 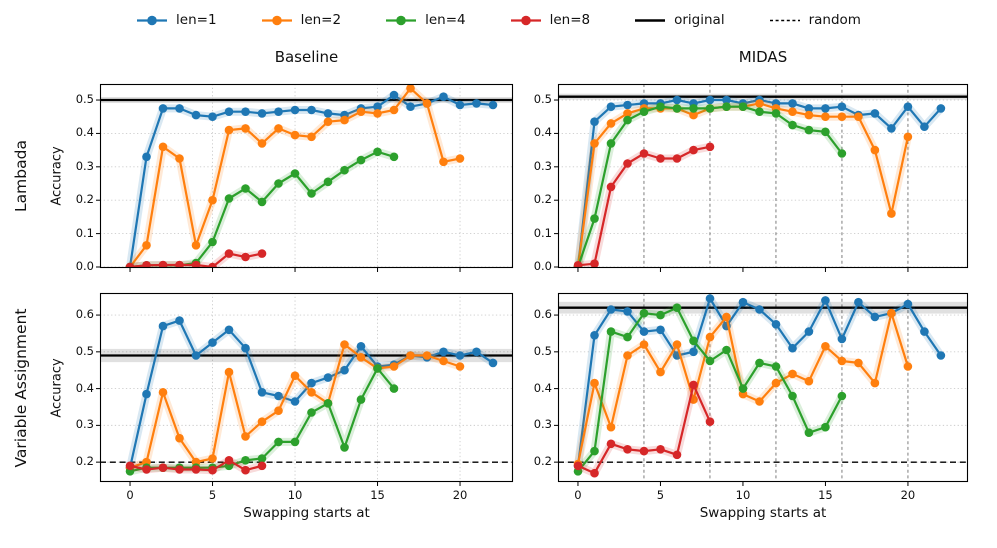 I want to click on legend-item-len-2: len=2, so click(x=301, y=20).